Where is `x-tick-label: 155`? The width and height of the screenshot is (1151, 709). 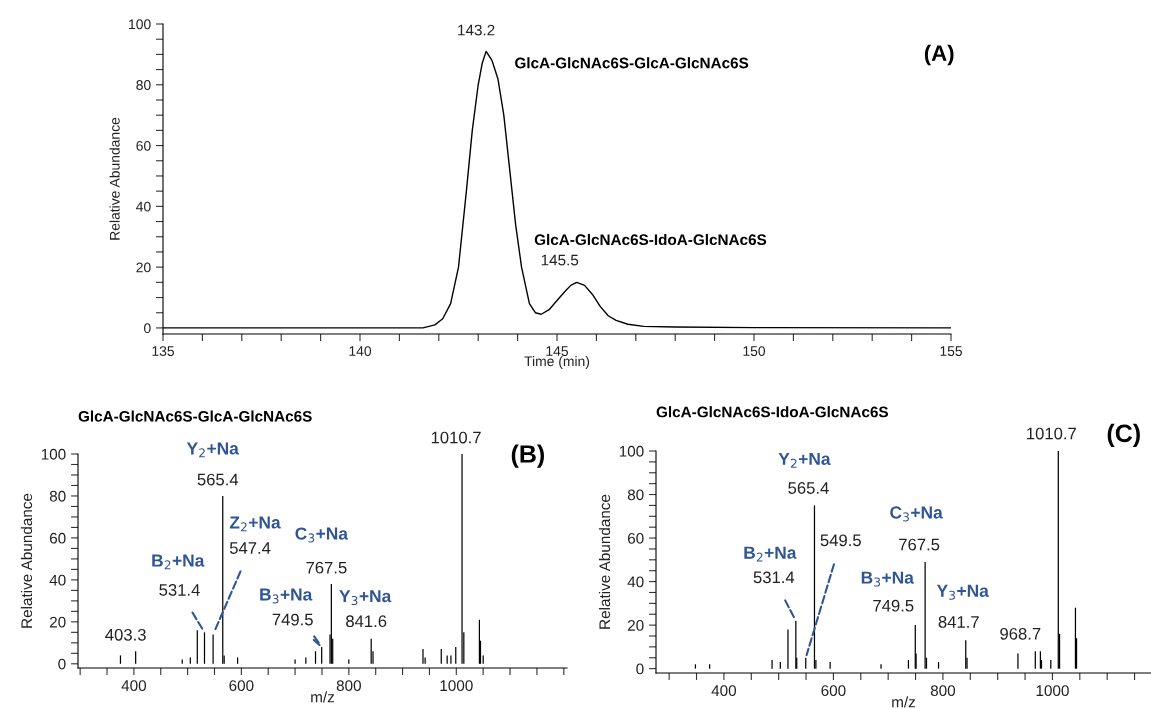
x-tick-label: 155 is located at coordinates (951, 351).